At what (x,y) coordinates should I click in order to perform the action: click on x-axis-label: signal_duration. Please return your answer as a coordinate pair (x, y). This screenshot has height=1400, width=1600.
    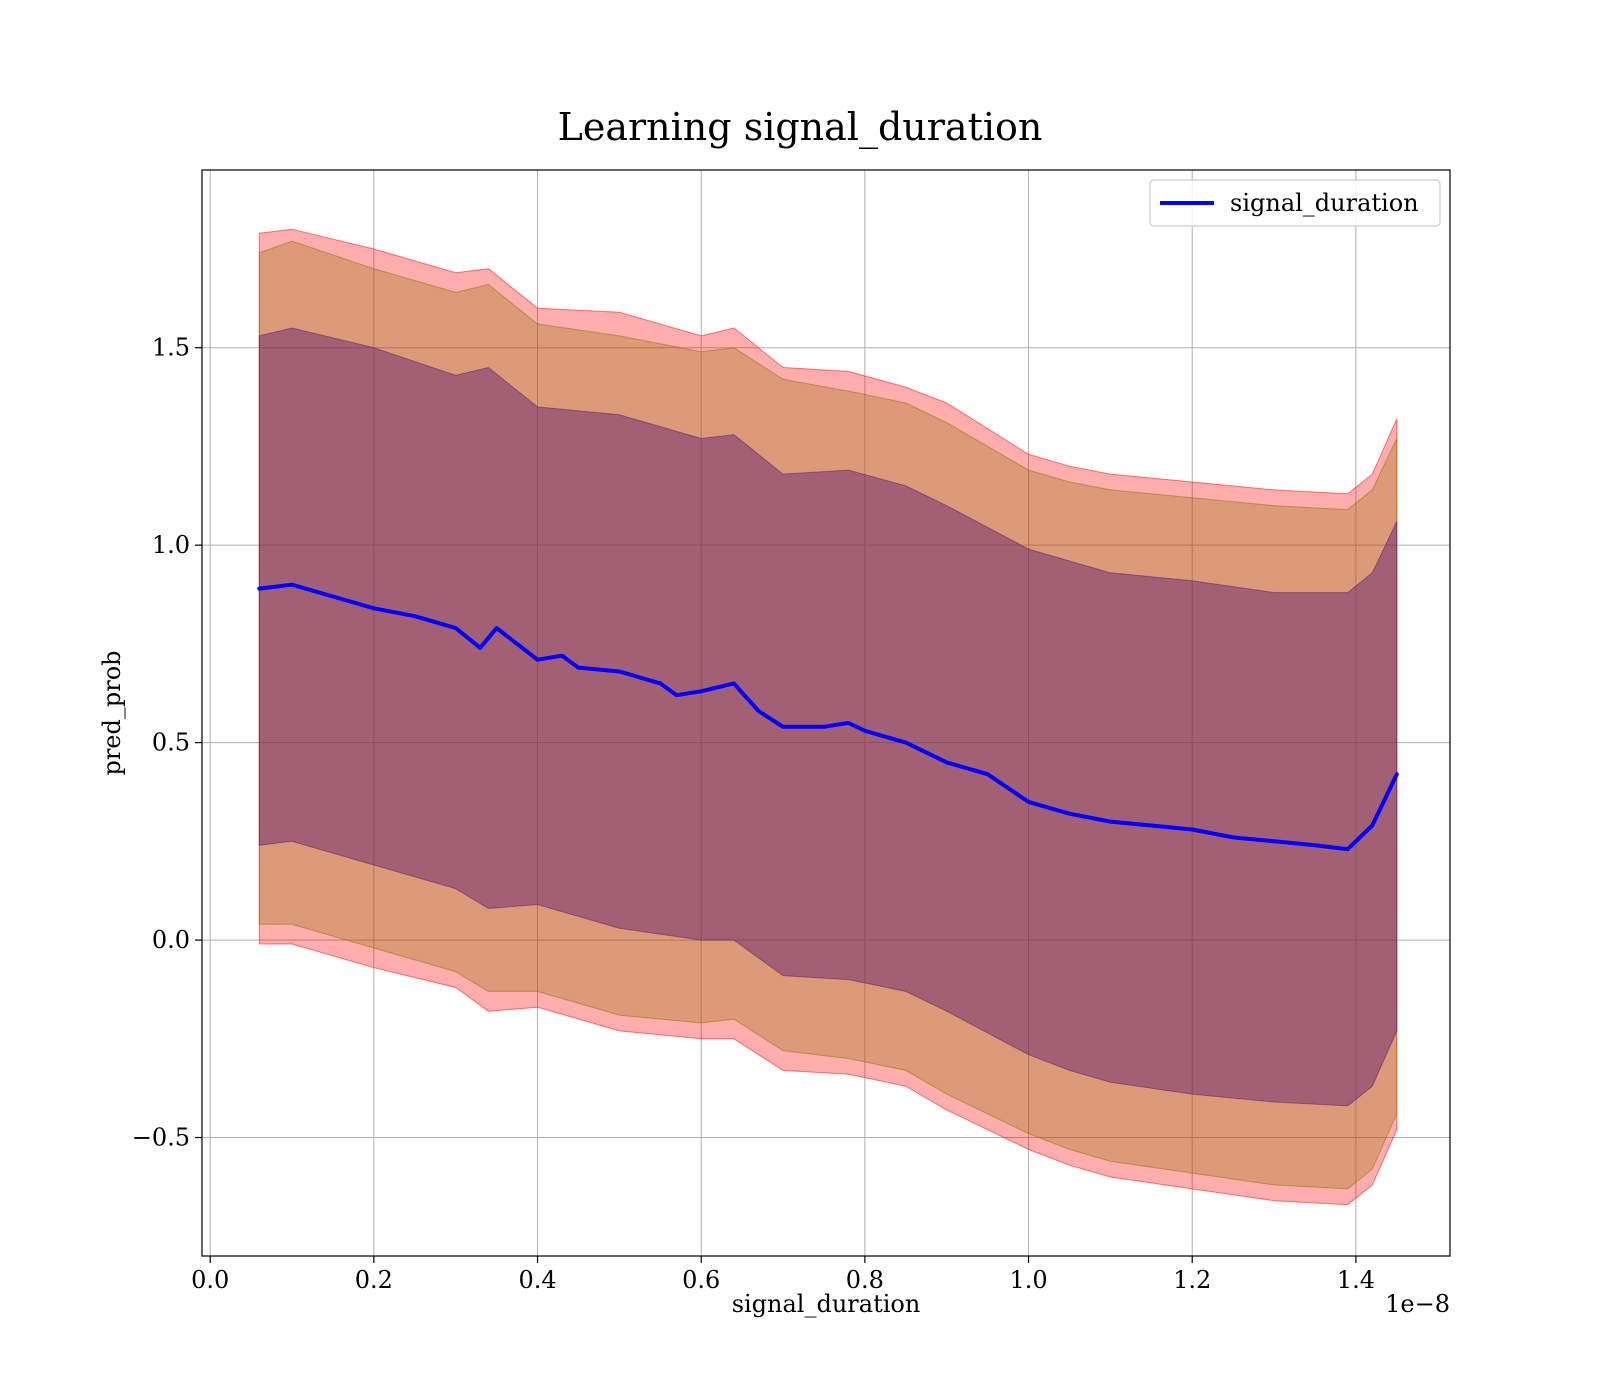
    Looking at the image, I should click on (826, 1304).